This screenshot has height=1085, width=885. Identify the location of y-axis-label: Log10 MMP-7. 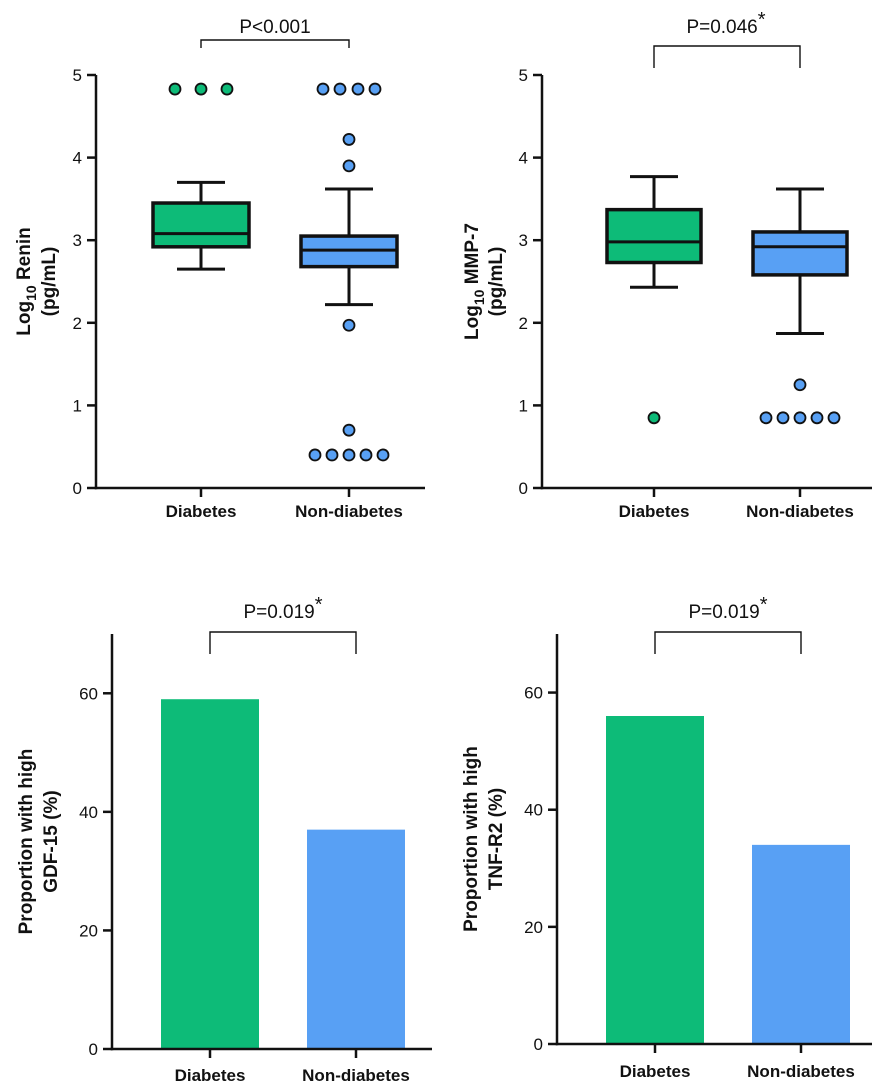
(474, 281).